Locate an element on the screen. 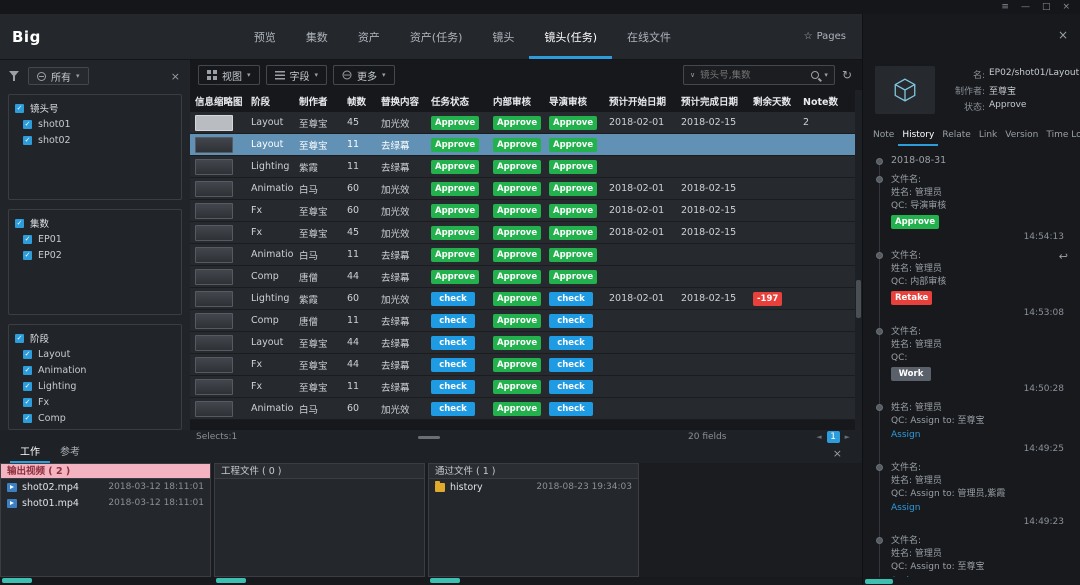 The image size is (1080, 585). detail-tab: Relate is located at coordinates (956, 135).